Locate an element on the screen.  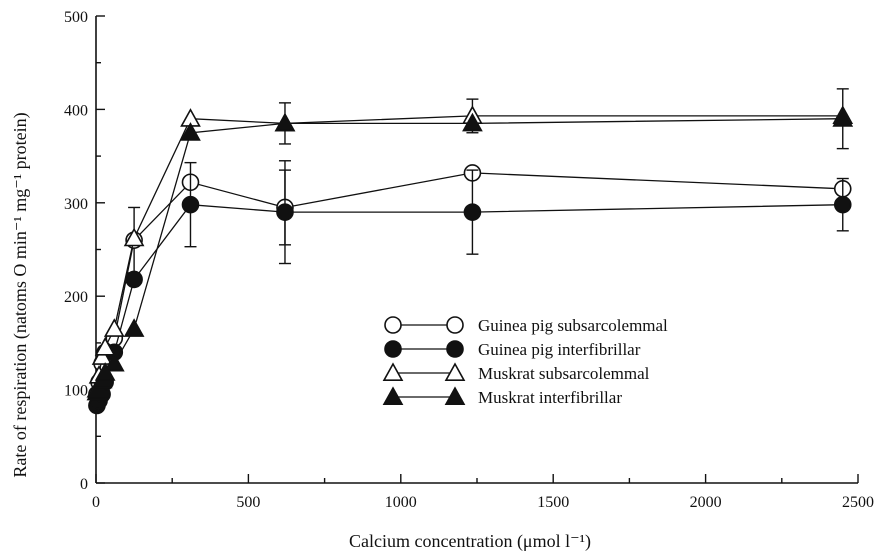
legend-entry: Muskrat subsarcolemmal is located at coordinates (516, 372).